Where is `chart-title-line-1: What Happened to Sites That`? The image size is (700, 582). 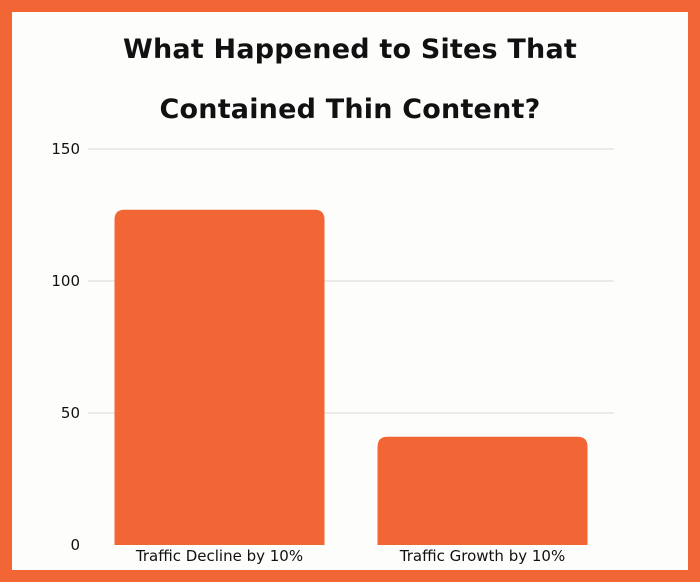 chart-title-line-1: What Happened to Sites That is located at coordinates (350, 49).